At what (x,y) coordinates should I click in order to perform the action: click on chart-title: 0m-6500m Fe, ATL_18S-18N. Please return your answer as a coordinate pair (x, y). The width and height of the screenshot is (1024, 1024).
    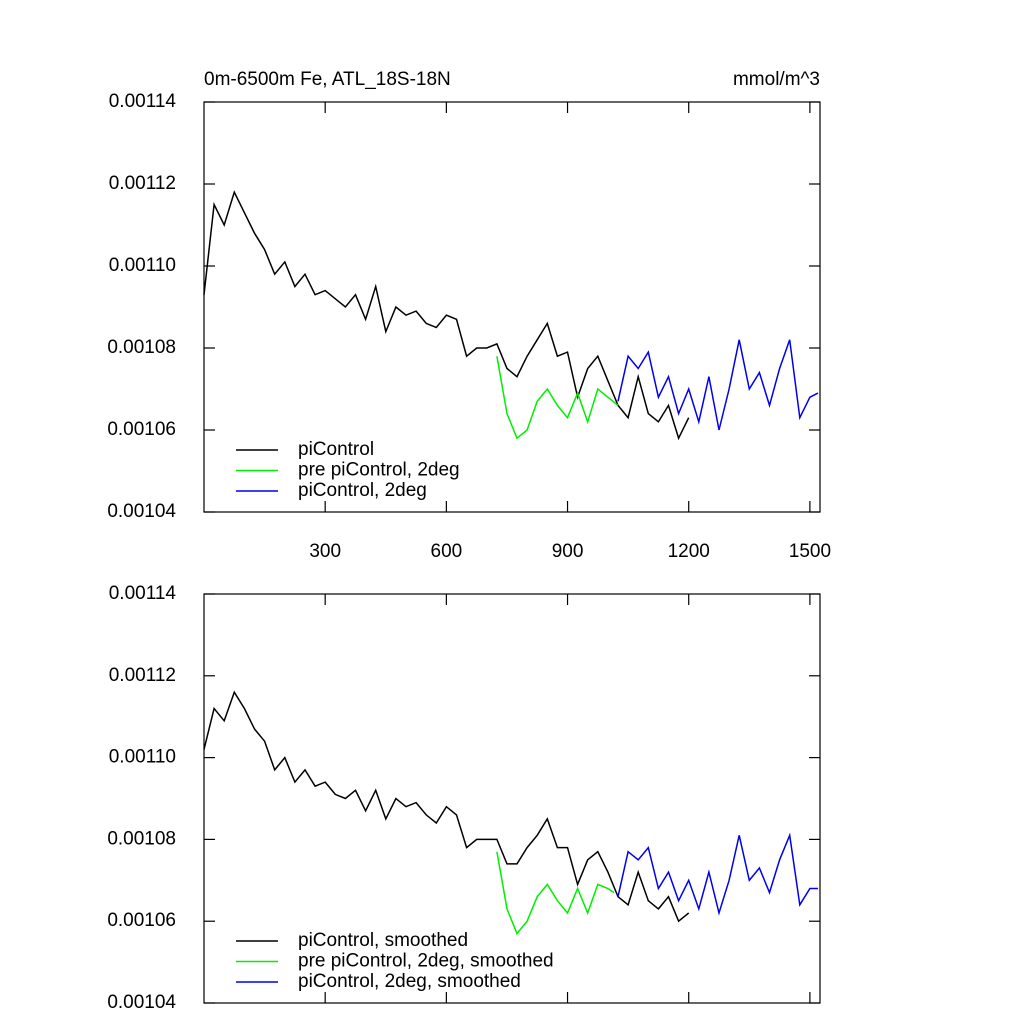
    Looking at the image, I should click on (327, 79).